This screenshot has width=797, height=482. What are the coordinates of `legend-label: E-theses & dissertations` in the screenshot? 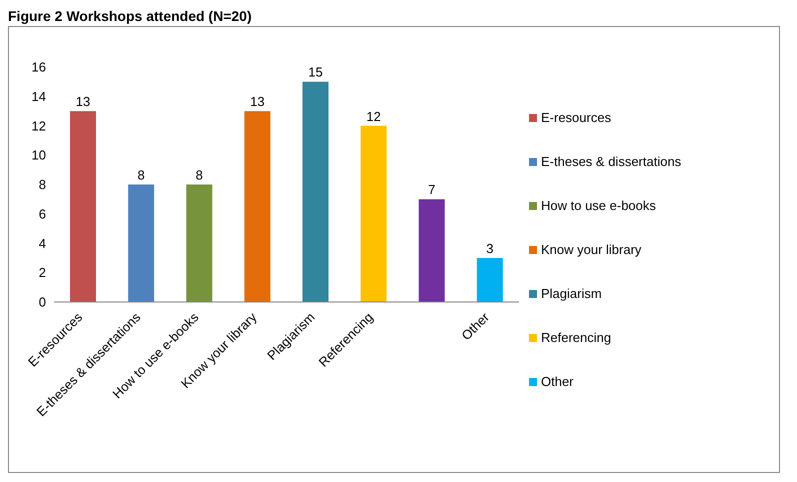 It's located at (611, 161).